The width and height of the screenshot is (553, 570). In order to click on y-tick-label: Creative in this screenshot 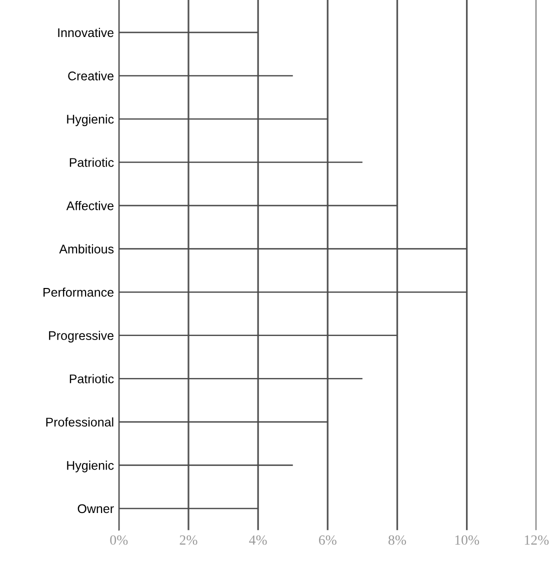, I will do `click(91, 75)`.